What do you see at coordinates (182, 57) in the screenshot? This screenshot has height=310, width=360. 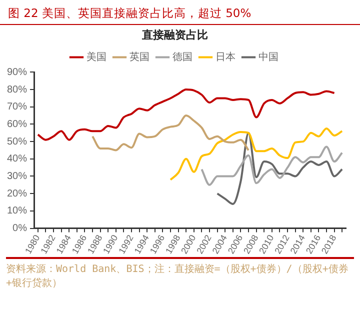 I see `legend-label: 德国` at bounding box center [182, 57].